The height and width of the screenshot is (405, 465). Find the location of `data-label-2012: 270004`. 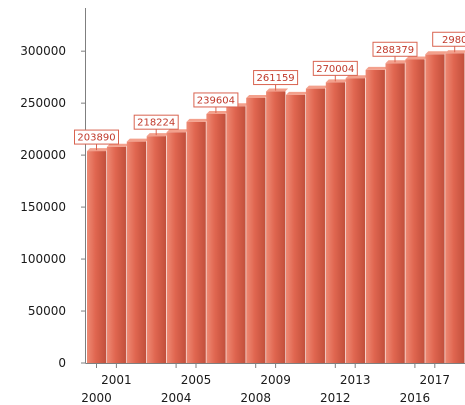

data-label-2012: 270004 is located at coordinates (335, 71).